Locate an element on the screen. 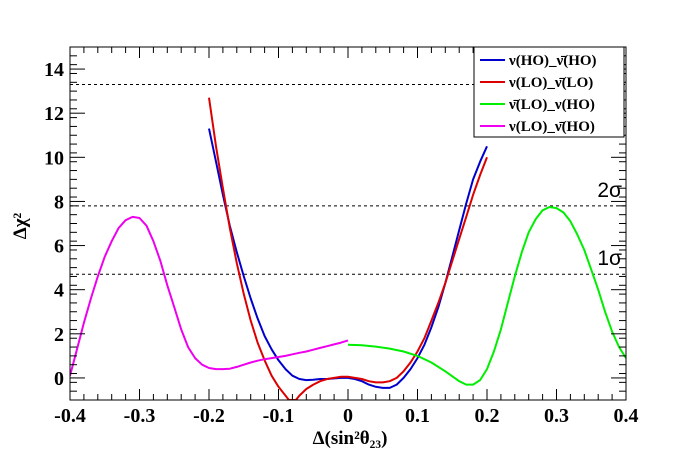  y-axis-tick-labels: 0 2 4 6 8 10 12 14 is located at coordinates (54, 224).